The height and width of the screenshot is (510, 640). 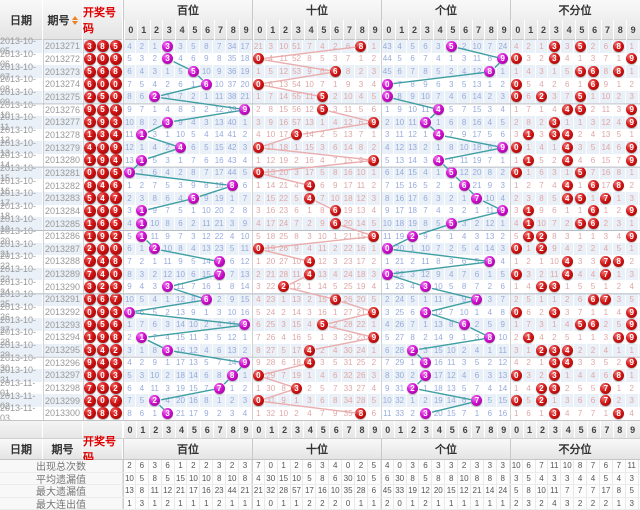 What do you see at coordinates (115, 350) in the screenshot?
I see `winning-ball: 2` at bounding box center [115, 350].